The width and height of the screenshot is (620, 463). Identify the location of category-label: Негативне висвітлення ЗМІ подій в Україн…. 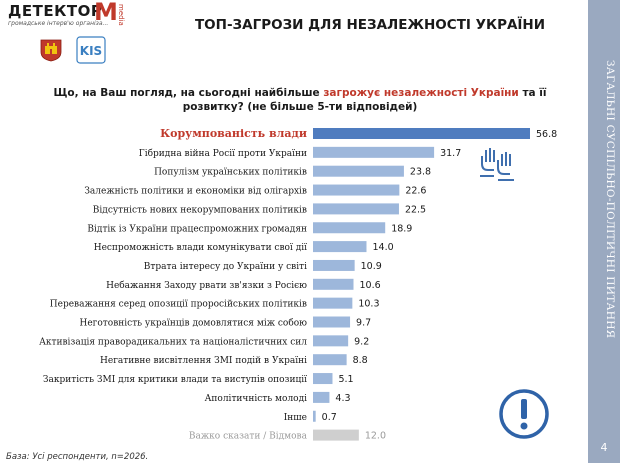
(203, 361).